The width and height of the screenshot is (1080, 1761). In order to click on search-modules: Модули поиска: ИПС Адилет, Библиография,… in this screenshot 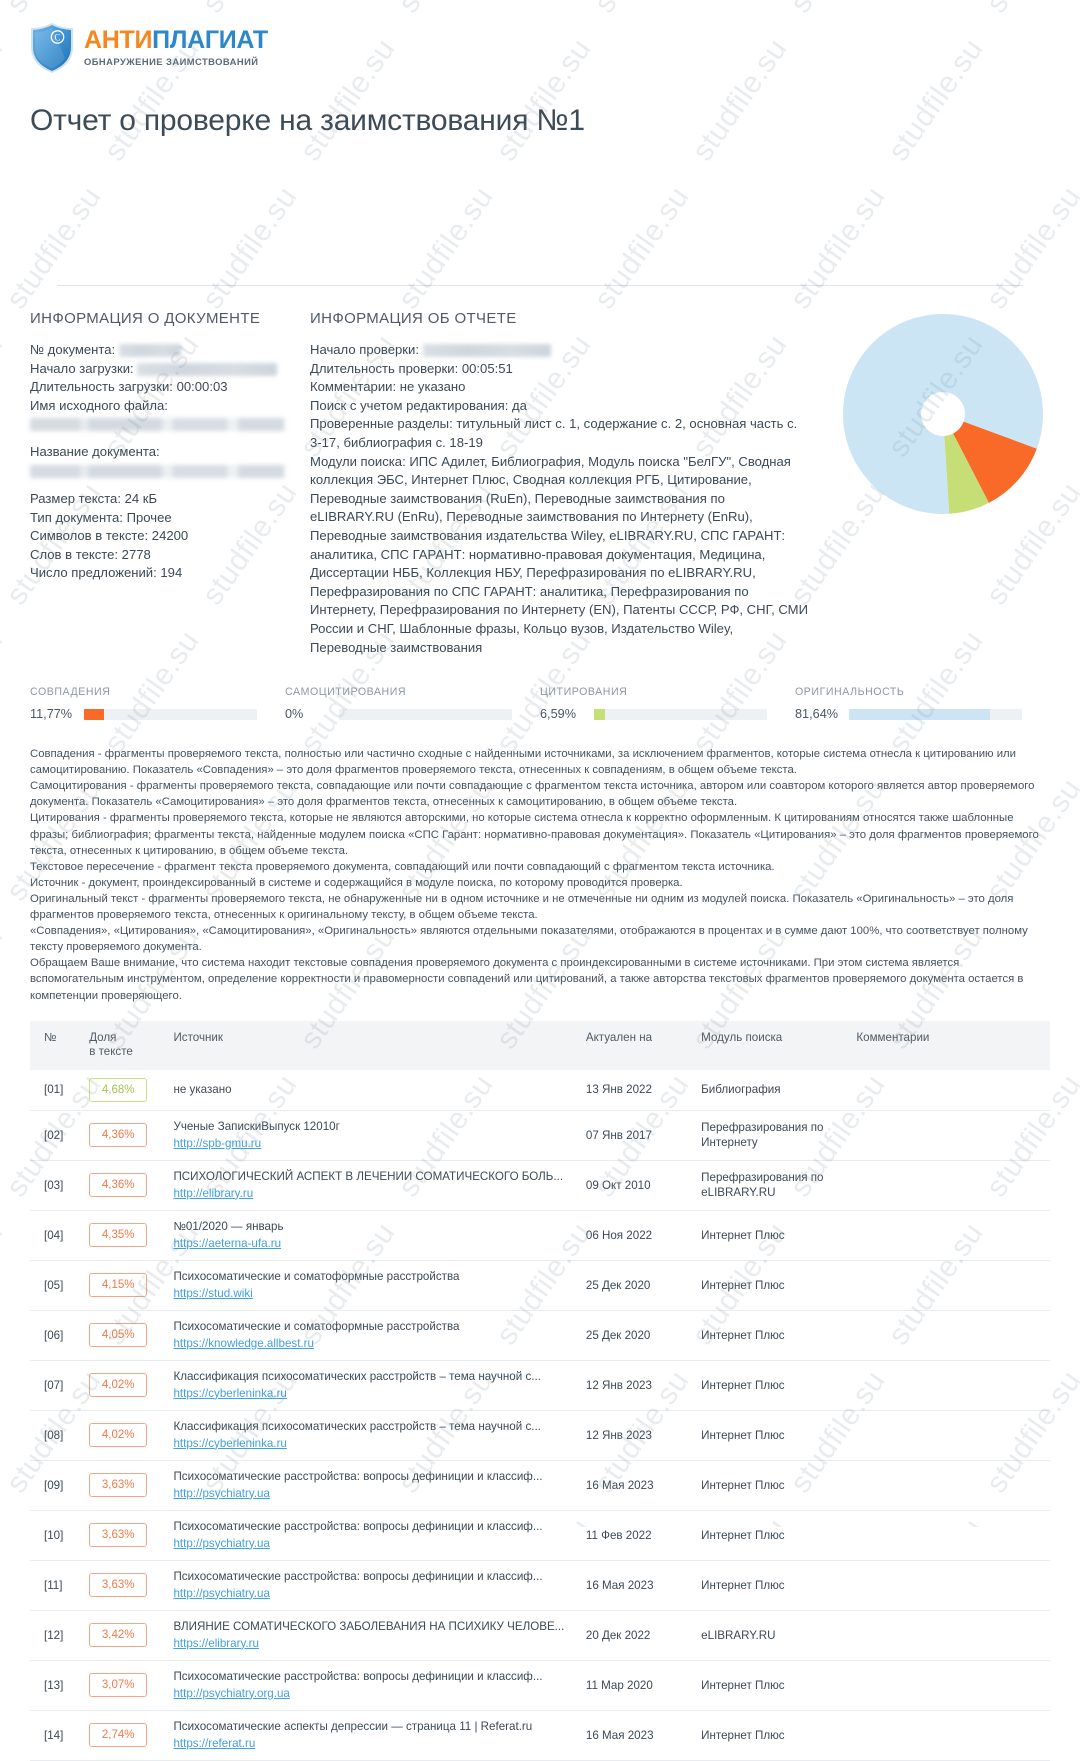, I will do `click(559, 554)`.